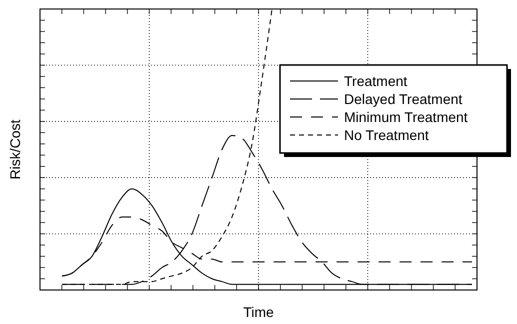 The height and width of the screenshot is (324, 517). What do you see at coordinates (376, 81) in the screenshot?
I see `legend-label: Treatment` at bounding box center [376, 81].